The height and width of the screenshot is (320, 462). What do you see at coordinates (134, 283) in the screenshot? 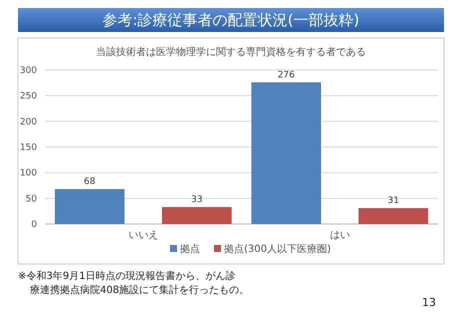
I see `text: ※令和3年9月1日時点の現況報告書から、がん診療連携拠点病院408施設にて集計を行ったもの。` at bounding box center [134, 283].